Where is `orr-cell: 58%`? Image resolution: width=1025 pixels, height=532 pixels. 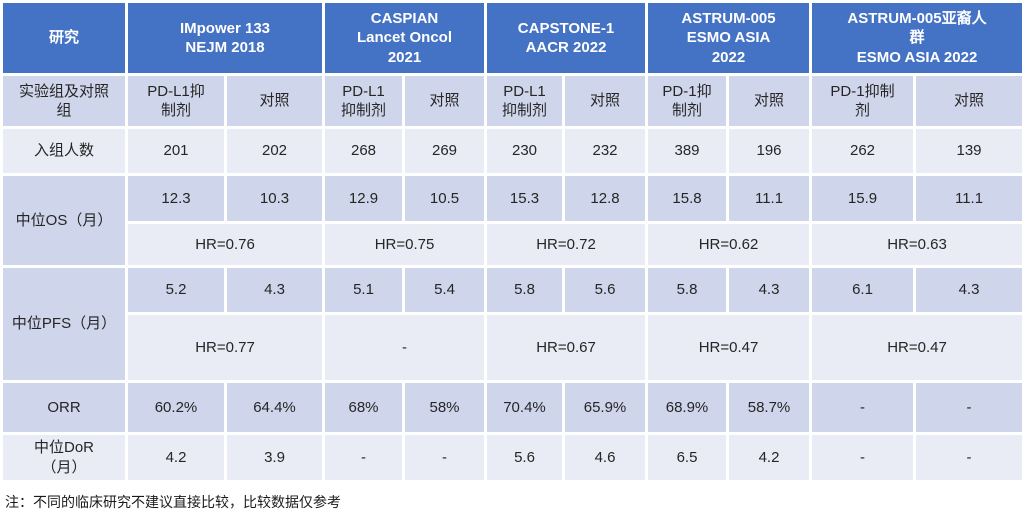 orr-cell: 58% is located at coordinates (444, 407).